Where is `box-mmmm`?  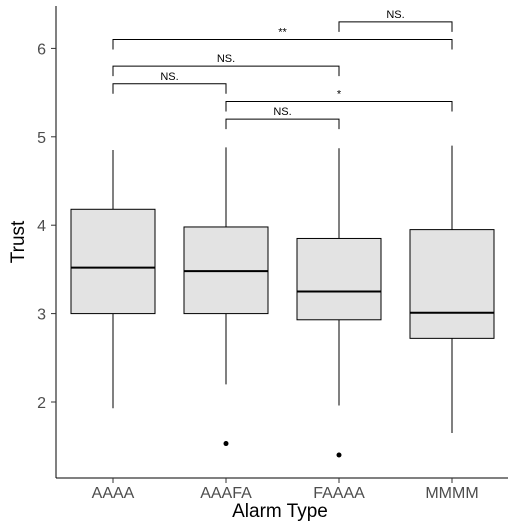
box-mmmm is located at coordinates (452, 284).